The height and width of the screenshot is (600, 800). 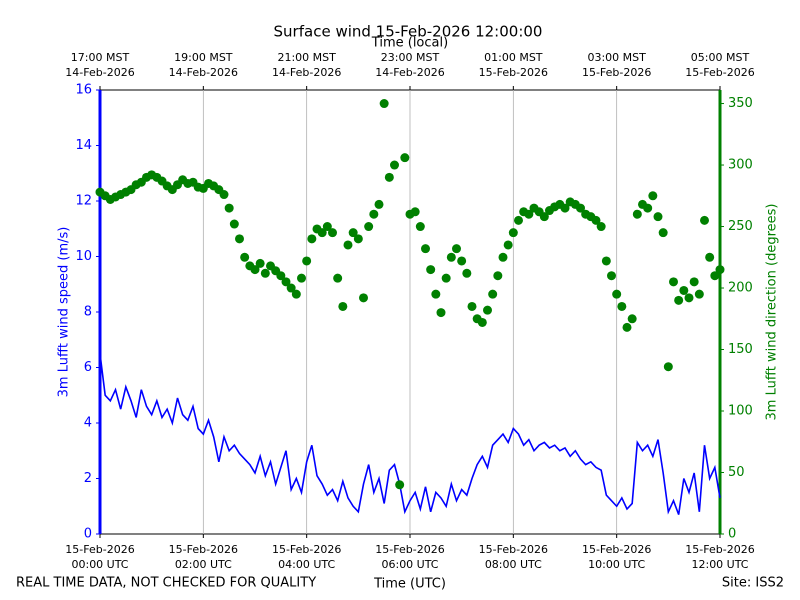 What do you see at coordinates (740, 165) in the screenshot?
I see `y2-tick-label: 300` at bounding box center [740, 165].